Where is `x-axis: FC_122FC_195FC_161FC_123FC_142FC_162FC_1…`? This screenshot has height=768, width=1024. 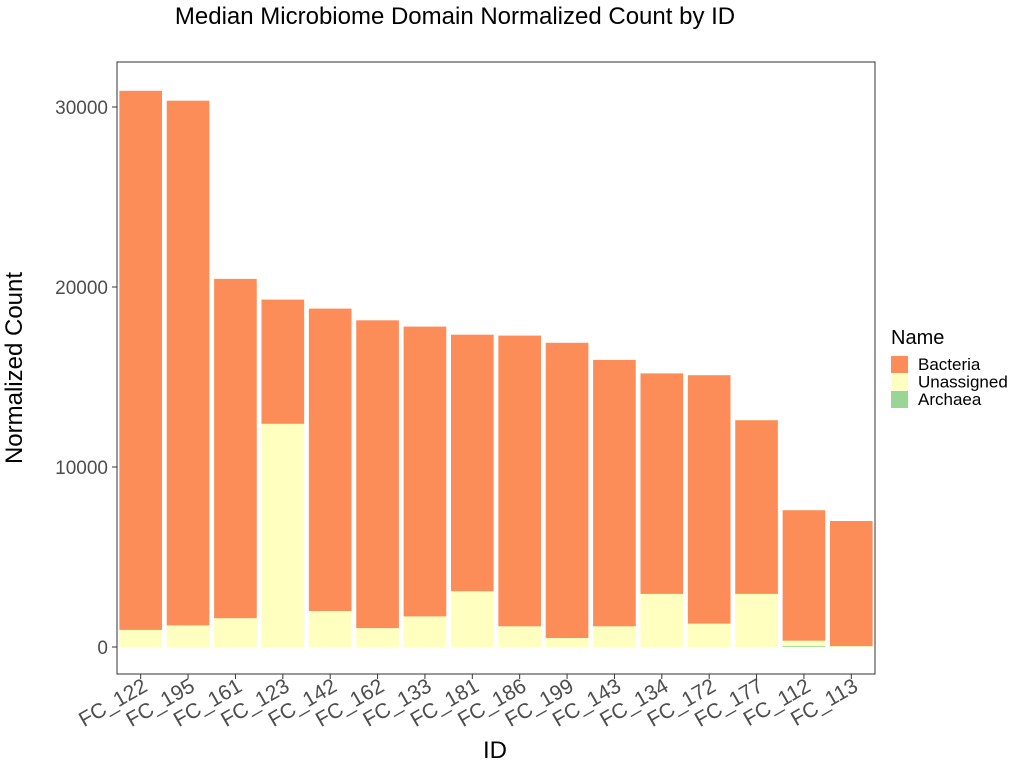 x-axis: FC_122FC_195FC_161FC_123FC_142FC_162FC_1… is located at coordinates (468, 703).